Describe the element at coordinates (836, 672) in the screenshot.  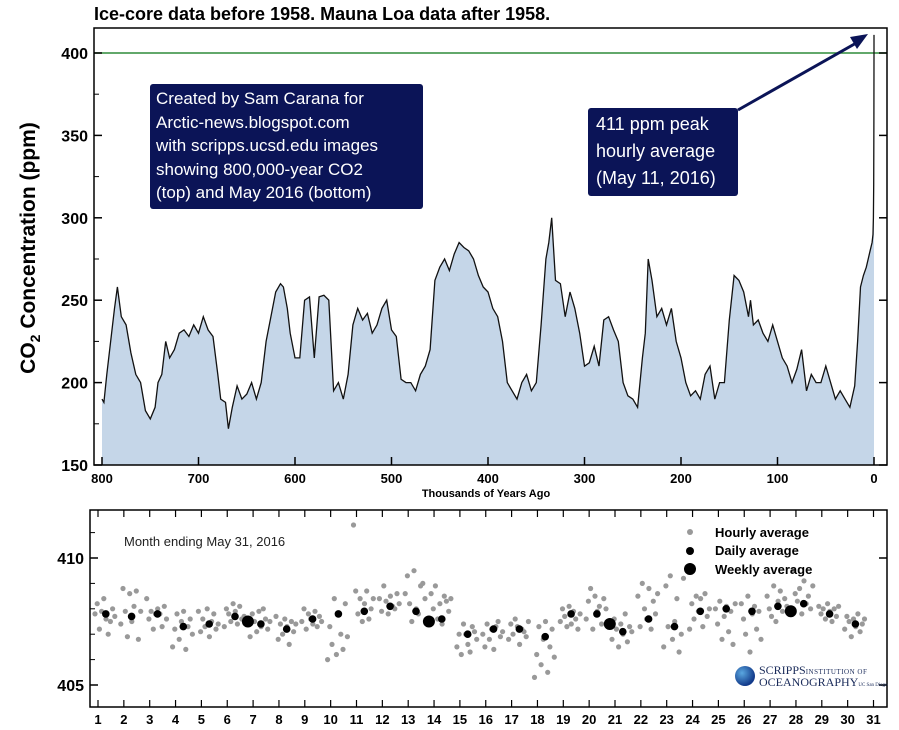
I see `logo-institution: INSTITUTION OF` at that location.